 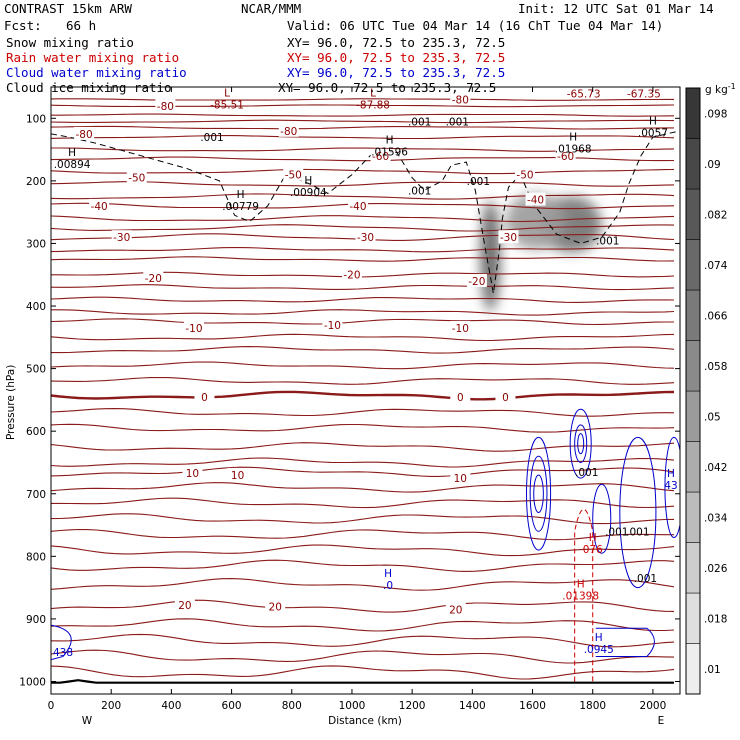 I want to click on x-tick-label: 200, so click(x=111, y=706).